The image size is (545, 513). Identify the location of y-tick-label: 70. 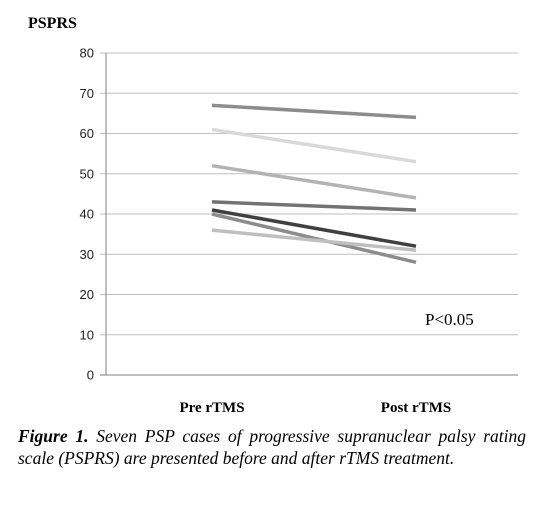
(87, 93).